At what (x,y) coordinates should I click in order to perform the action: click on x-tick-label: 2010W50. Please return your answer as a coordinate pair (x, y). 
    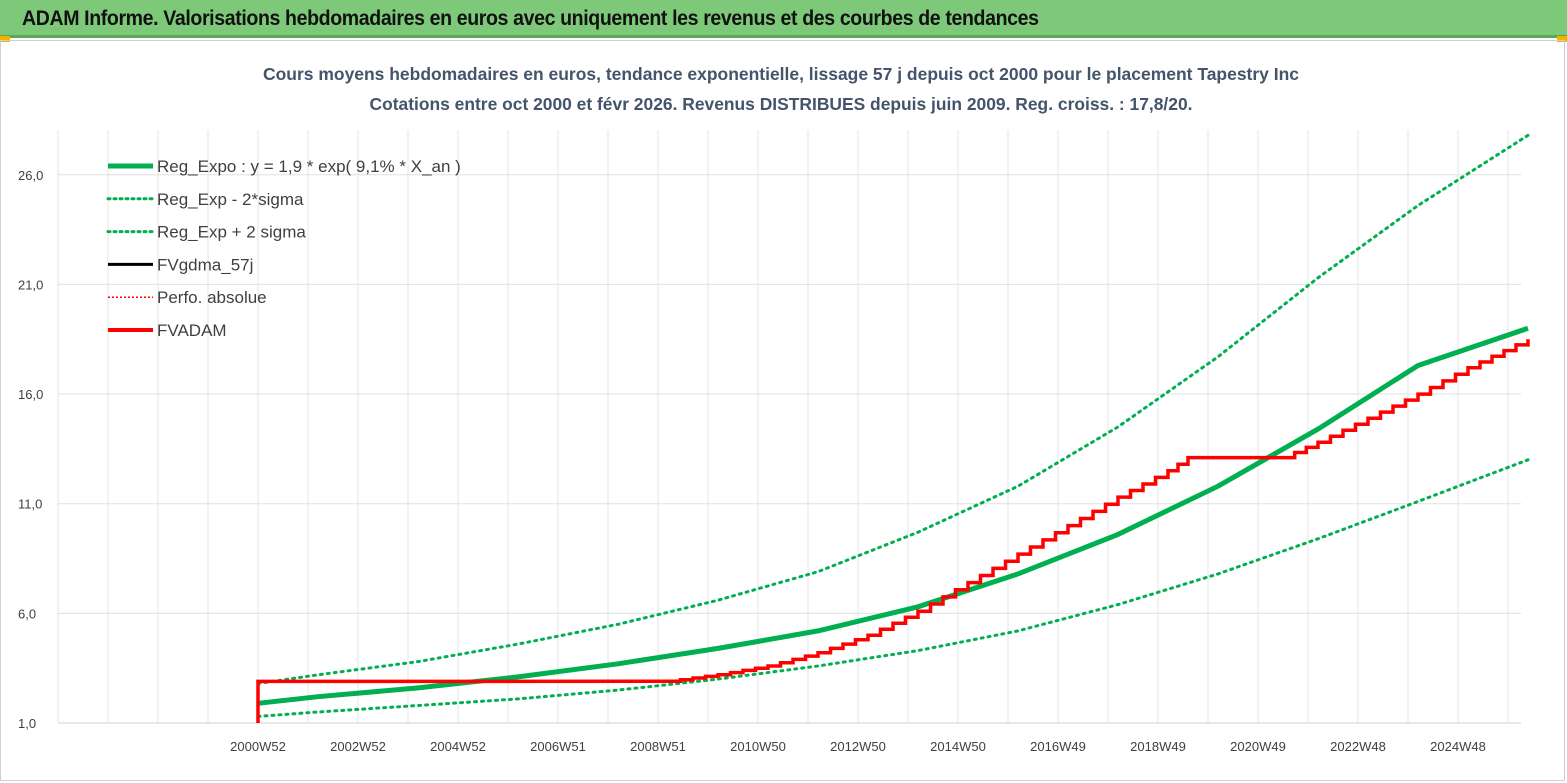
    Looking at the image, I should click on (758, 746).